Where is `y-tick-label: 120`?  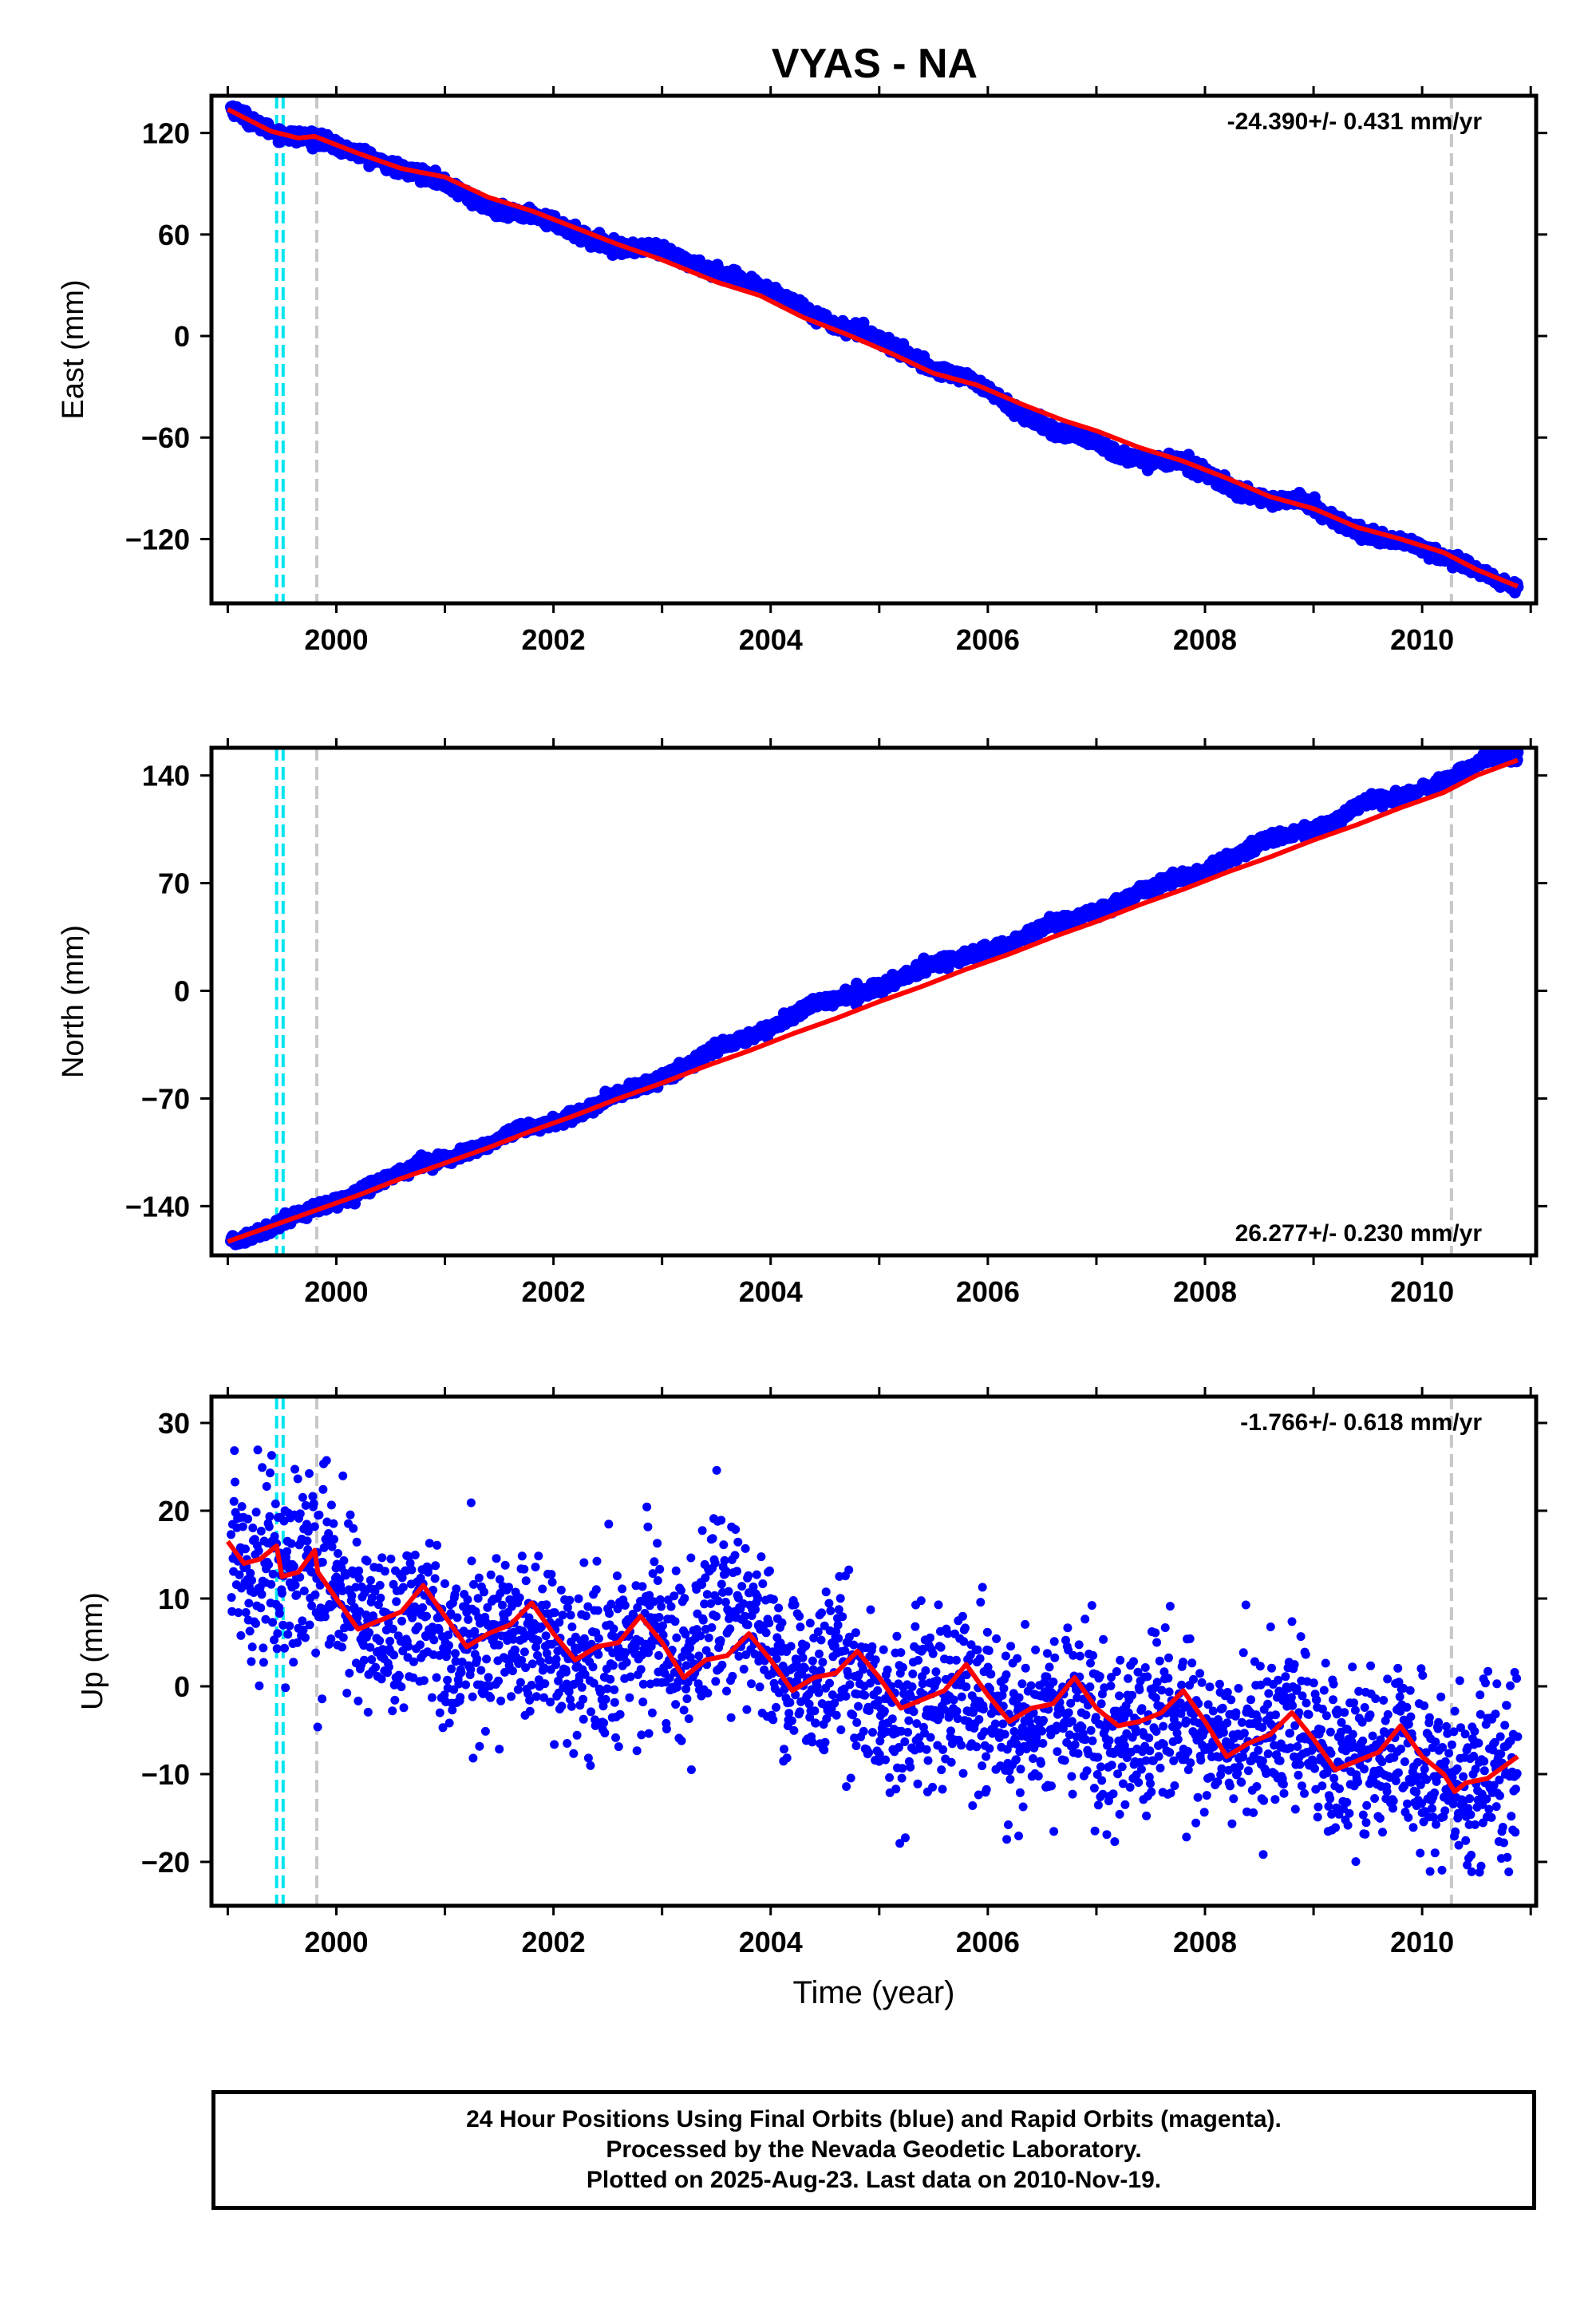
y-tick-label: 120 is located at coordinates (166, 133).